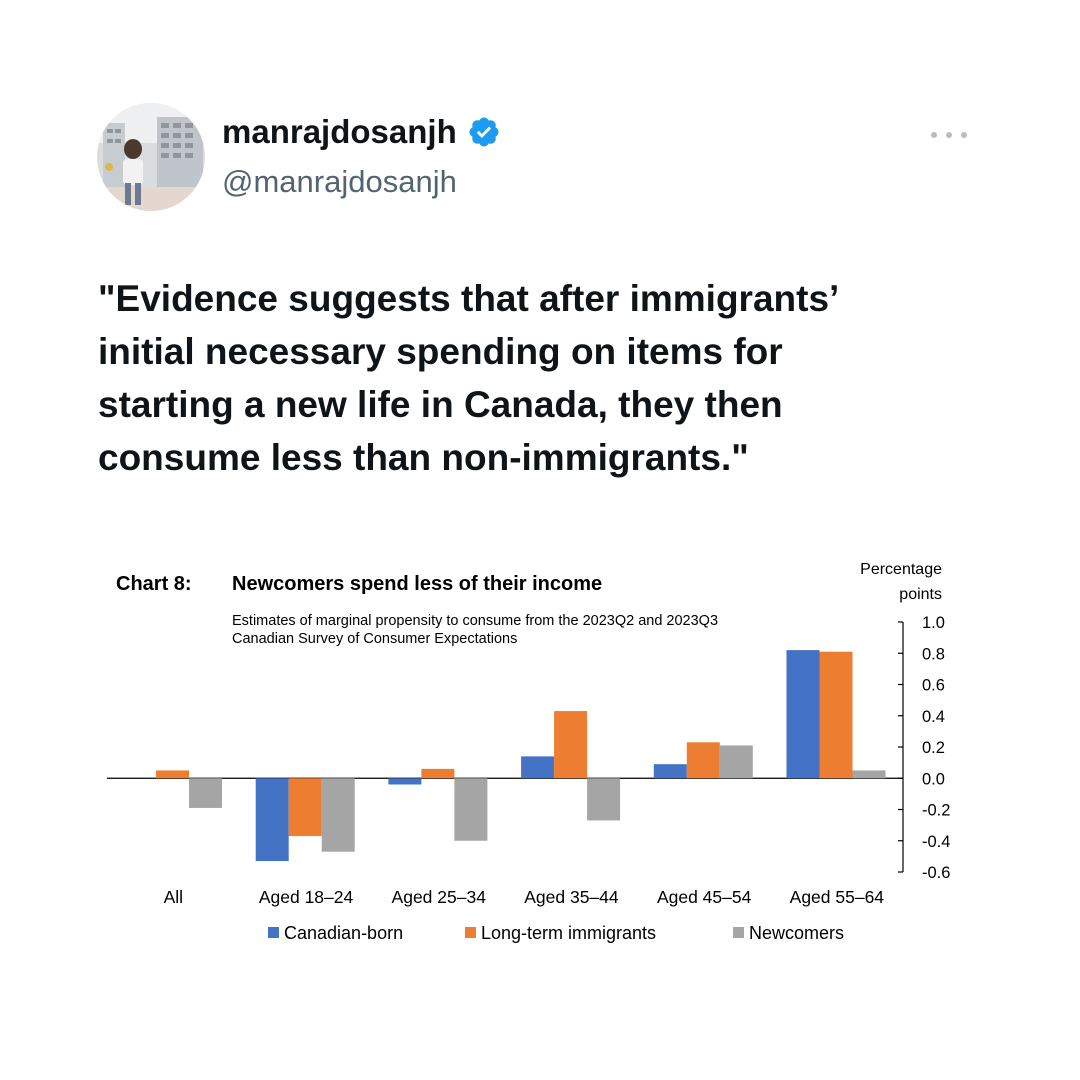 The image size is (1080, 1080). What do you see at coordinates (339, 181) in the screenshot?
I see `user-handle: @manrajdosanjh` at bounding box center [339, 181].